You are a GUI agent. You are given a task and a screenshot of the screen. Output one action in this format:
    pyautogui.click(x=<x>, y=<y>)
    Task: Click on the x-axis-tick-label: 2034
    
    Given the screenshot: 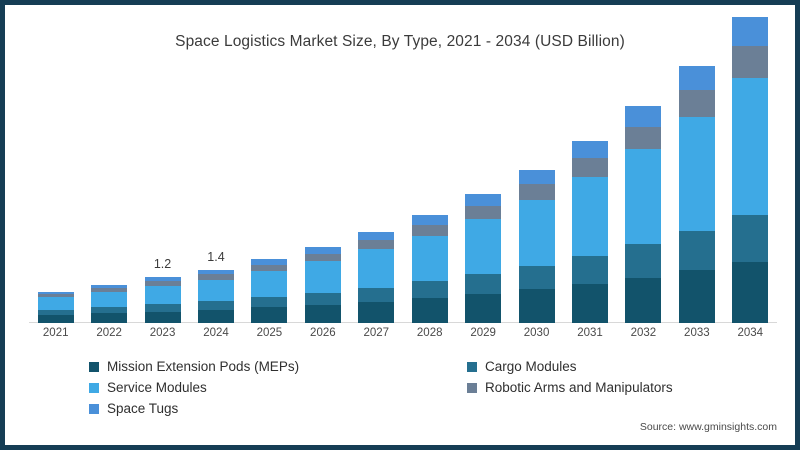 What is the action you would take?
    pyautogui.click(x=750, y=333)
    